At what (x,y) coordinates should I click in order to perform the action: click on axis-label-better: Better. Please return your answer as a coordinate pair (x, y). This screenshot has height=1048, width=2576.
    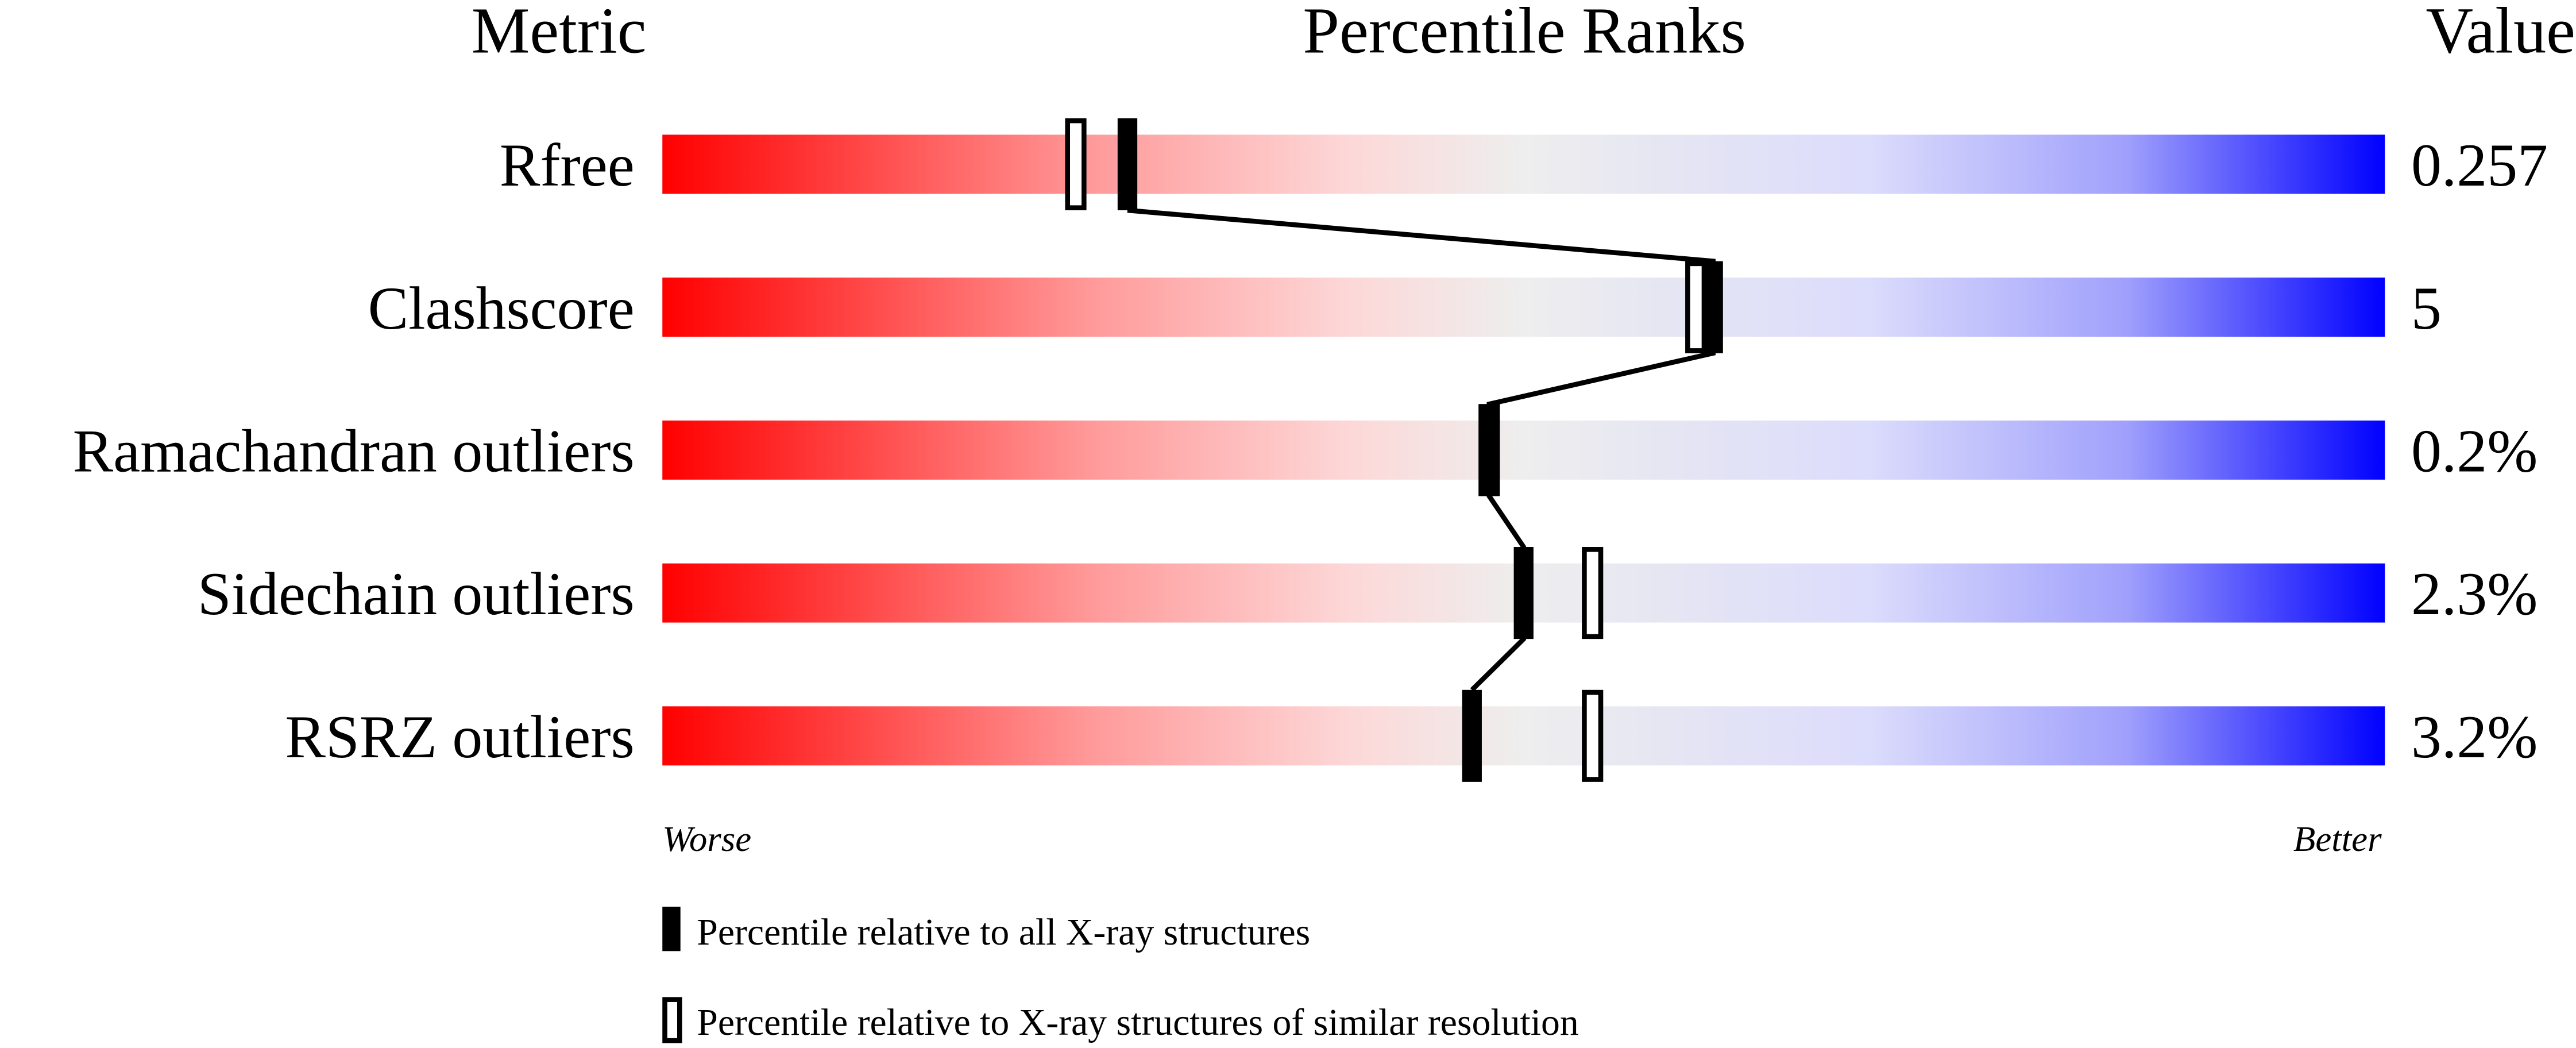
    Looking at the image, I should click on (2337, 839).